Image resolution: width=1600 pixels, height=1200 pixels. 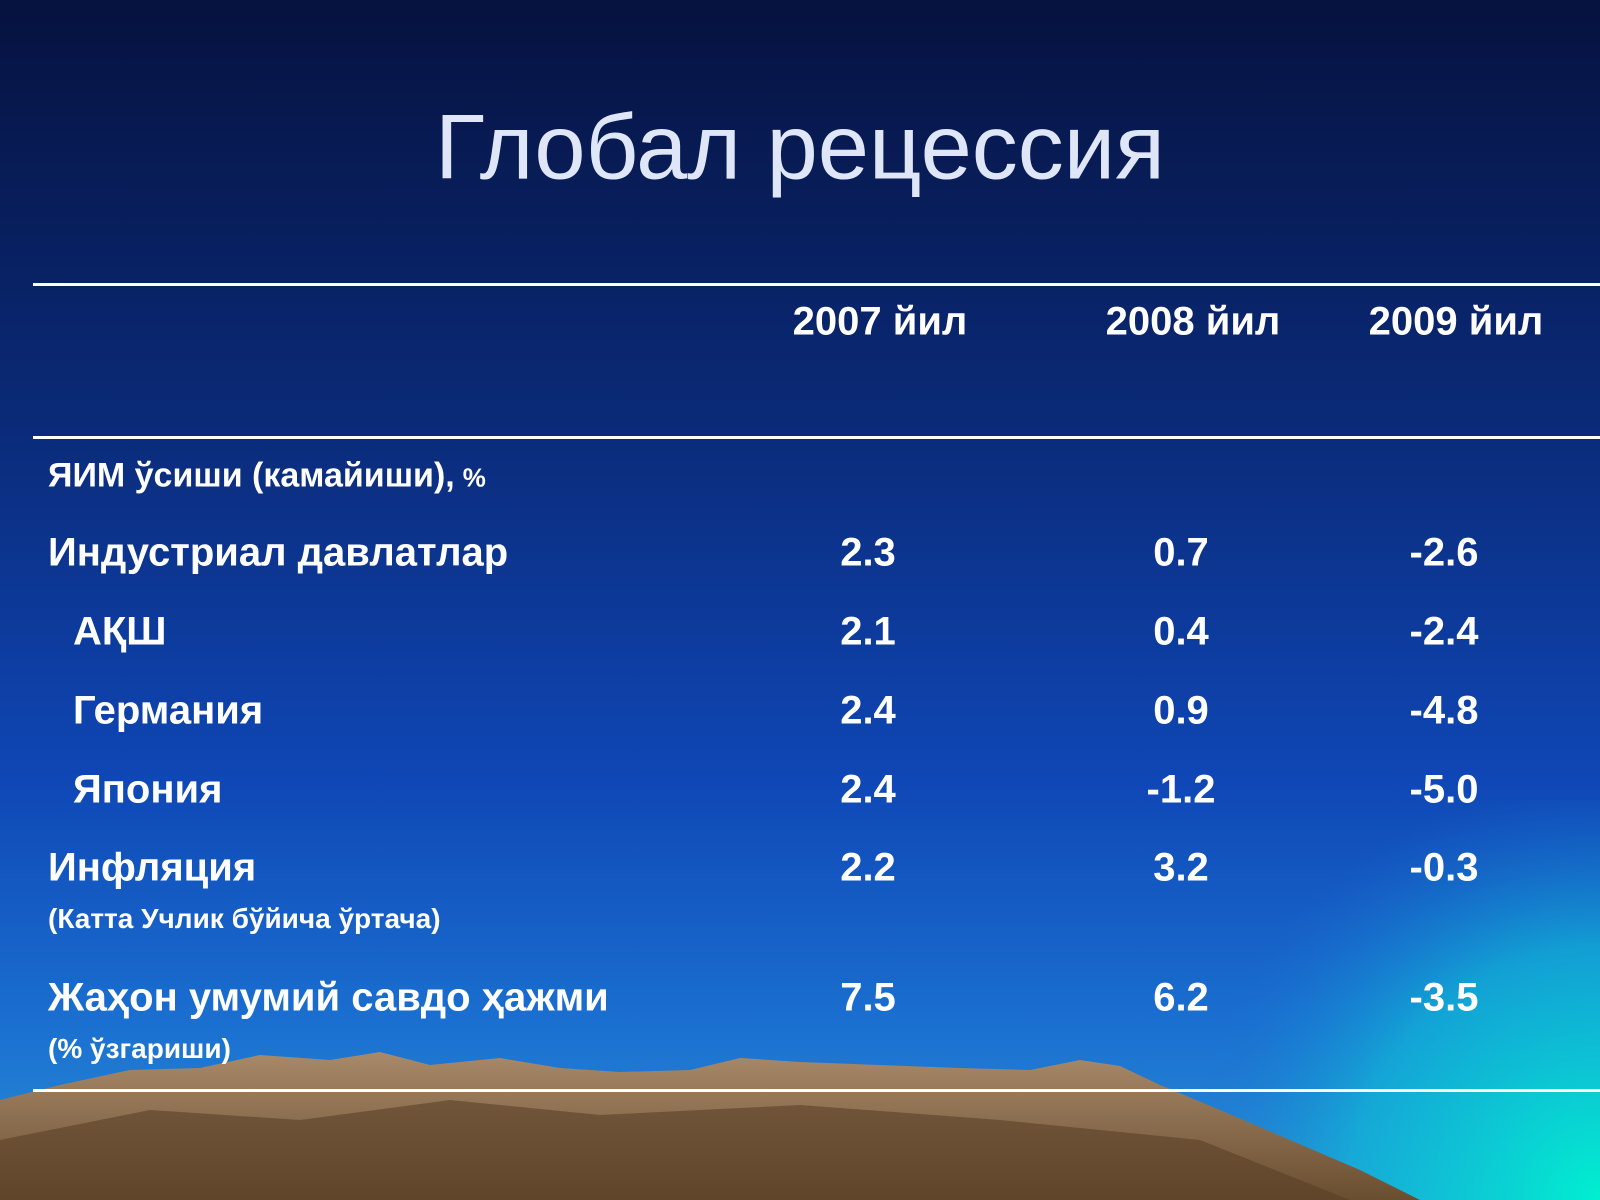 What do you see at coordinates (152, 867) in the screenshot?
I see `row-label: Инфляция` at bounding box center [152, 867].